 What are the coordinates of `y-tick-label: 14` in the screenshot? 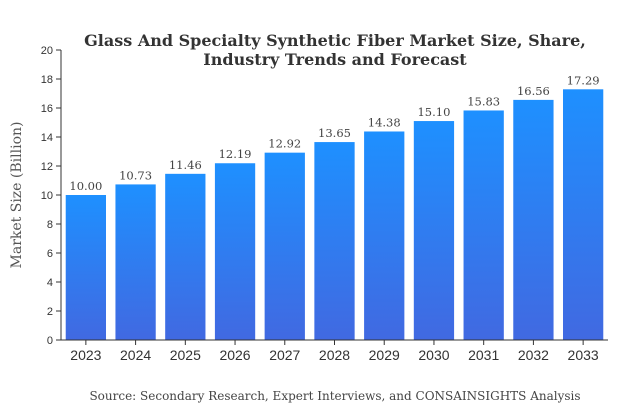 It's located at (47, 138).